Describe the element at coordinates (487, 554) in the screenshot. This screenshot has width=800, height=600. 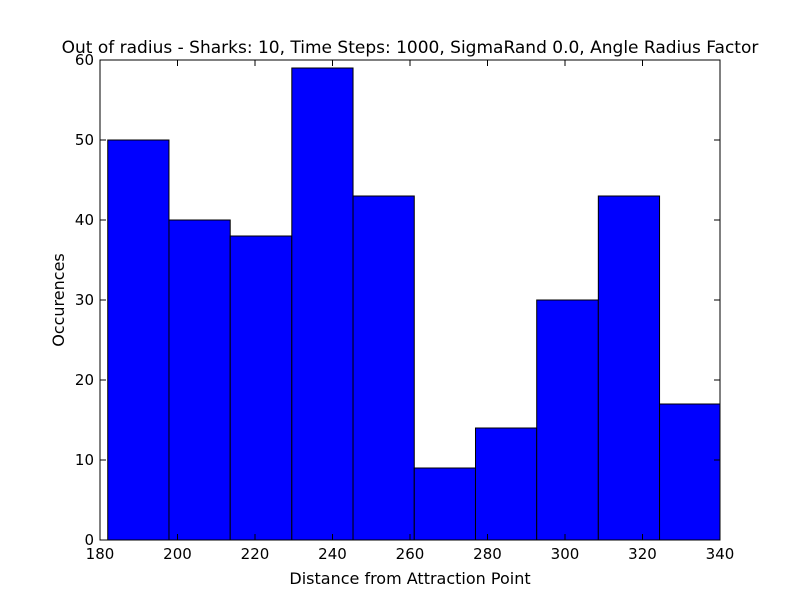
I see `x-tick-label-280: 280` at that location.